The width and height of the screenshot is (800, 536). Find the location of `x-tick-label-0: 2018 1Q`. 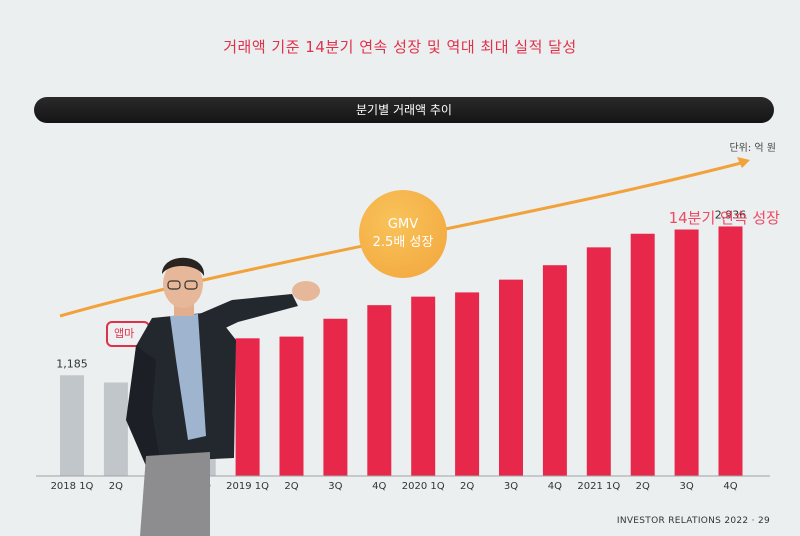

x-tick-label-0: 2018 1Q is located at coordinates (72, 486).